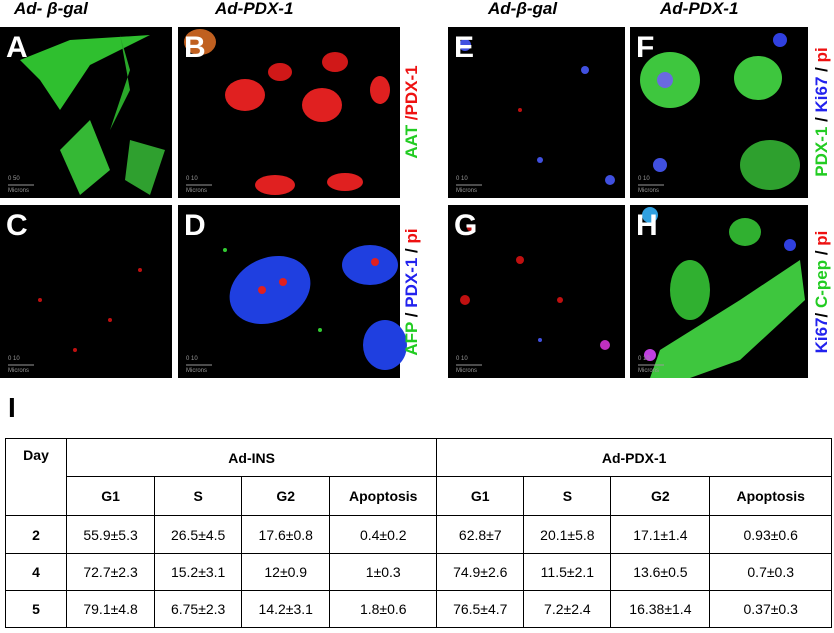 The height and width of the screenshot is (633, 834). I want to click on scale-label: 0 50, so click(14, 179).